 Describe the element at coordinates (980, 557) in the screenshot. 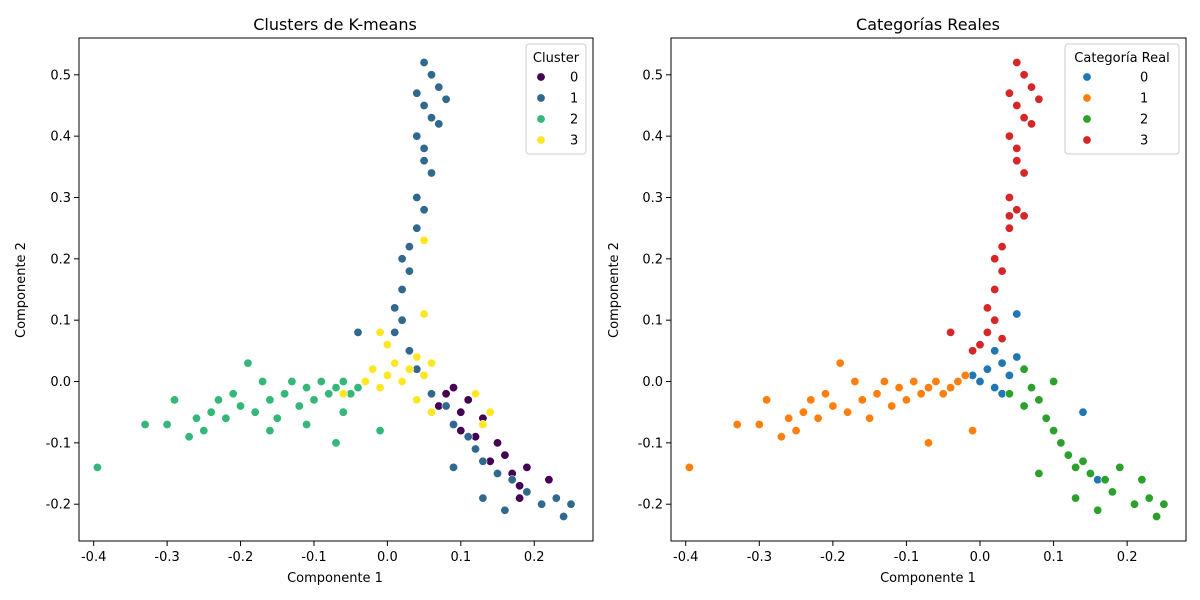

I see `x-tick-label: 0.0` at that location.